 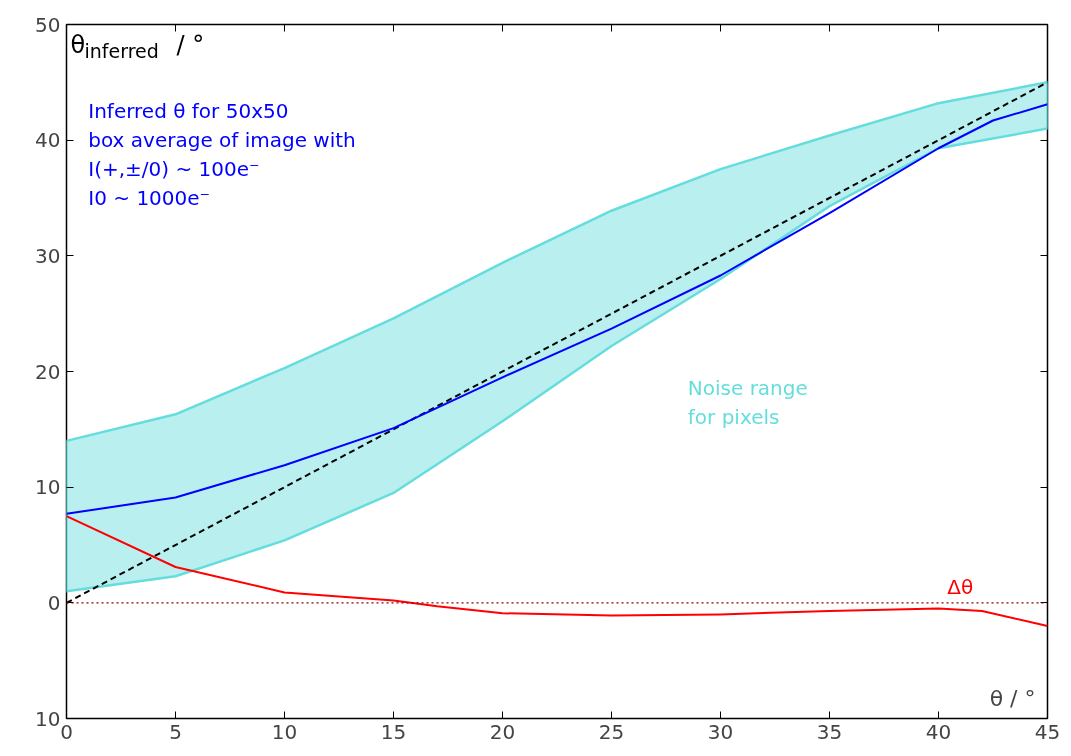 I want to click on y-tick-label: 40, so click(x=48, y=140).